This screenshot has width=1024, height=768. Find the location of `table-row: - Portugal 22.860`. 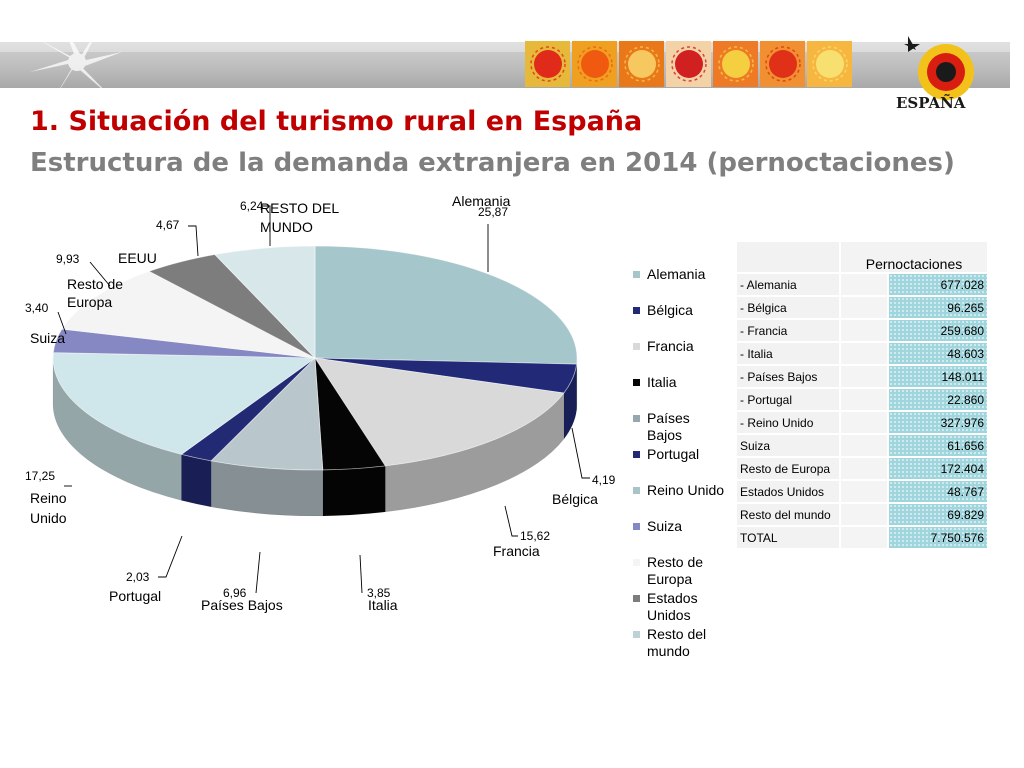

table-row: - Portugal 22.860 is located at coordinates (862, 399).